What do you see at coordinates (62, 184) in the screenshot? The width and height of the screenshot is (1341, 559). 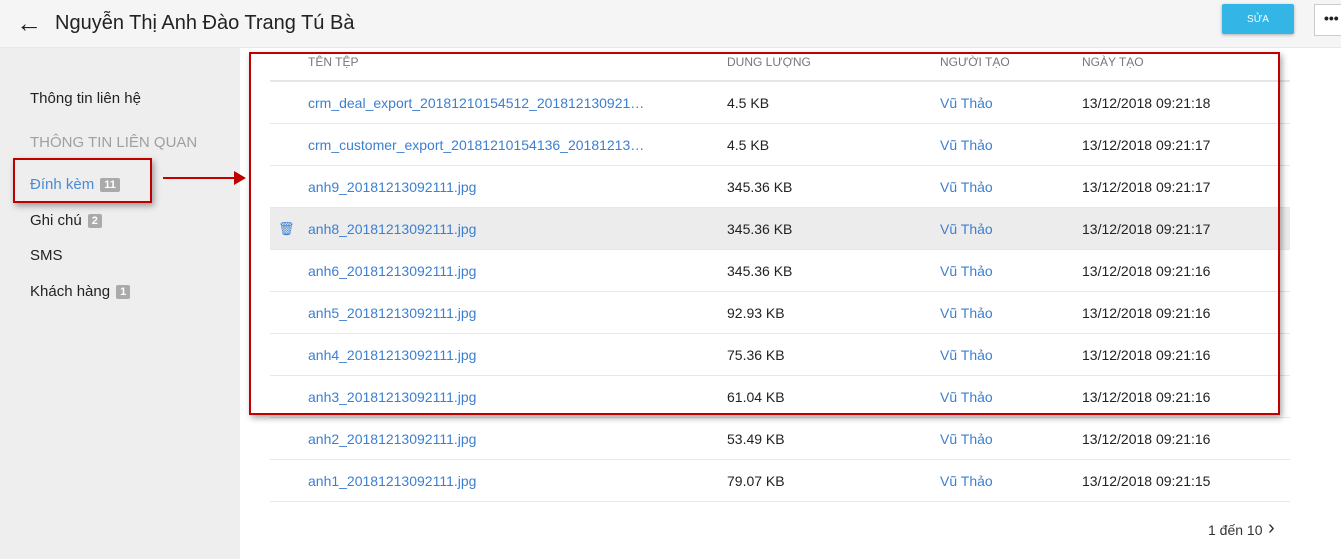 I see `label: Đính kèm` at bounding box center [62, 184].